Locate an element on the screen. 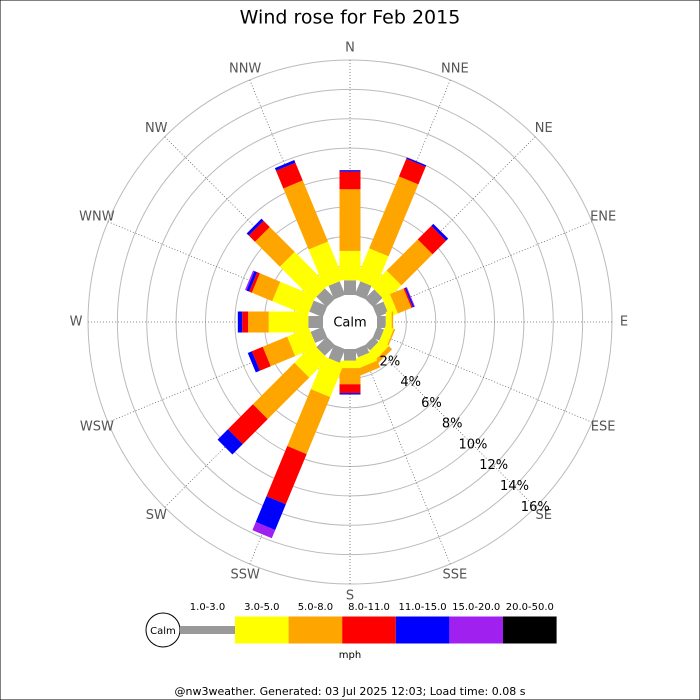  legend-label: 1.0-3.0 is located at coordinates (207, 607).